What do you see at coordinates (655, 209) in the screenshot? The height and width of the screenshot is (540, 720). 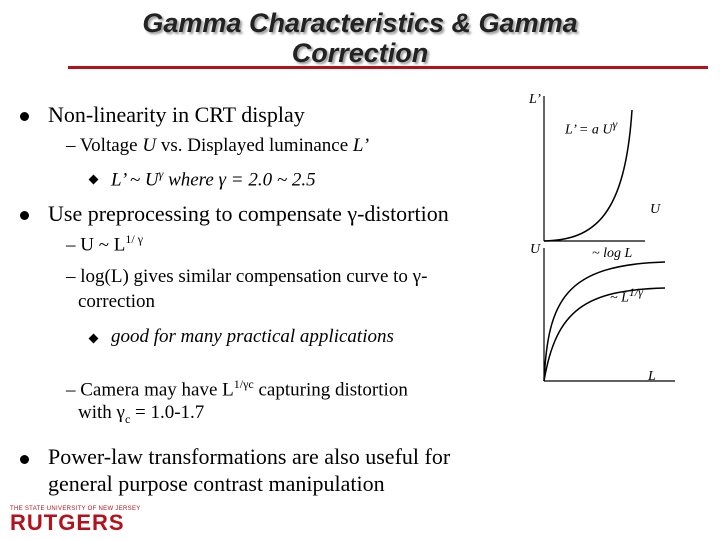 I see `top-graph-x-label: U` at bounding box center [655, 209].